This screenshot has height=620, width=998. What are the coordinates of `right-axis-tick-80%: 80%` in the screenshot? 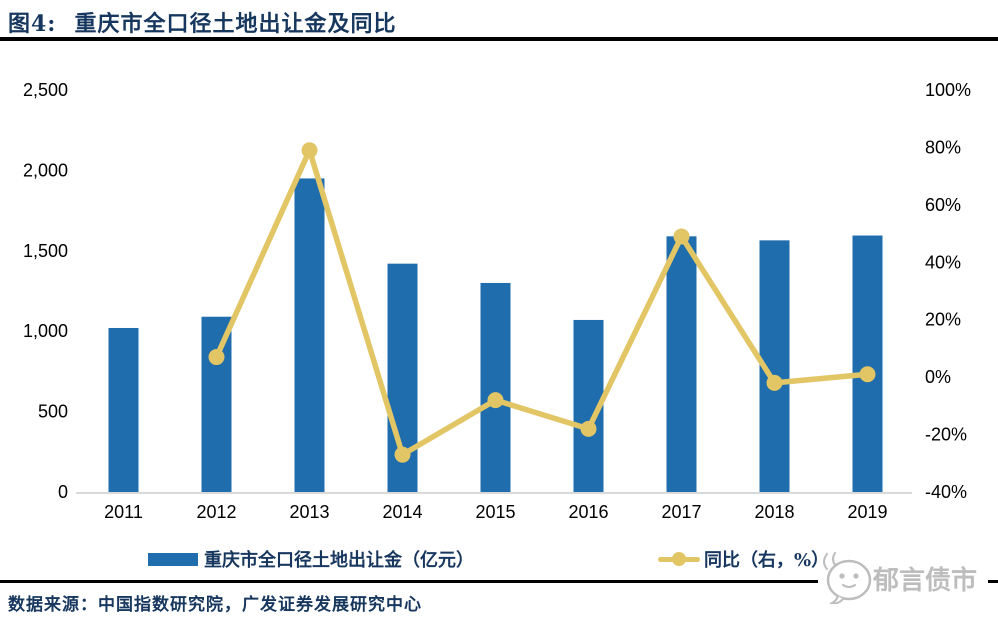 It's located at (943, 147).